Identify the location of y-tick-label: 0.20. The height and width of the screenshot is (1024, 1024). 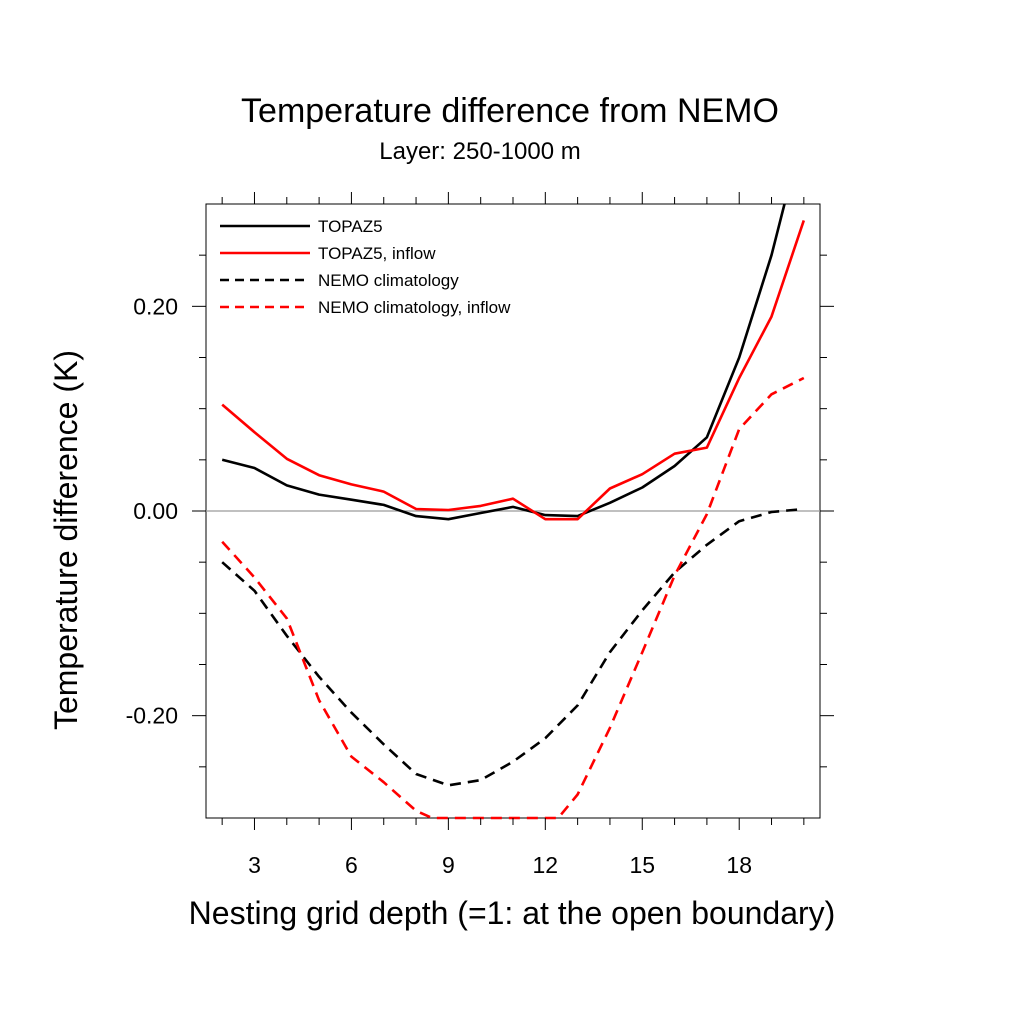
(155, 306).